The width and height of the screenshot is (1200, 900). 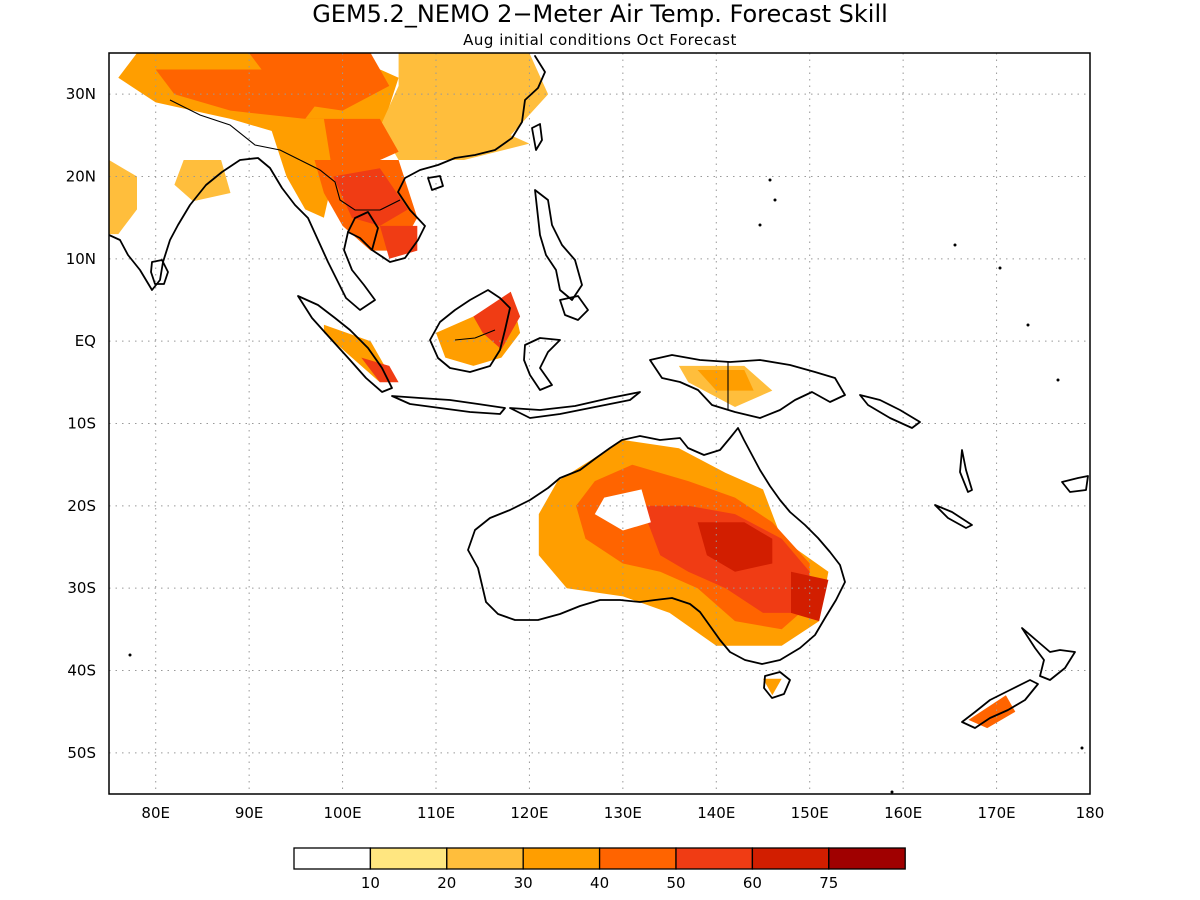 What do you see at coordinates (81, 671) in the screenshot?
I see `lat-tick-label: 40S` at bounding box center [81, 671].